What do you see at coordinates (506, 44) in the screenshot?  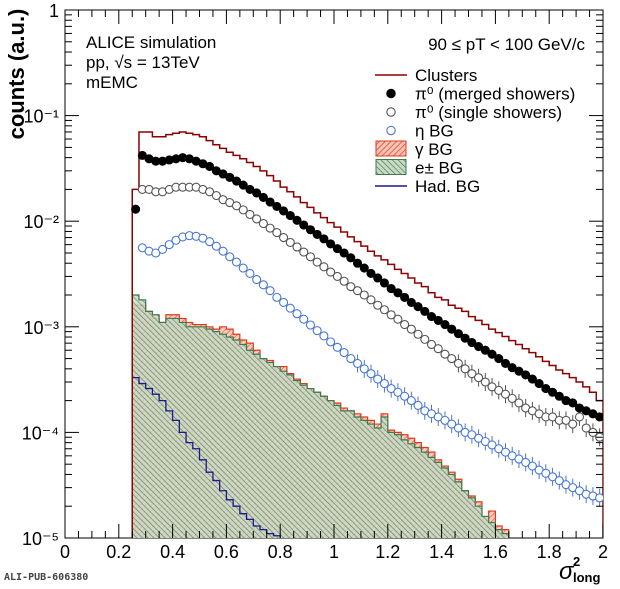 I see `annotation-pt-range: 90 ≤ pT < 100 GeV/c` at bounding box center [506, 44].